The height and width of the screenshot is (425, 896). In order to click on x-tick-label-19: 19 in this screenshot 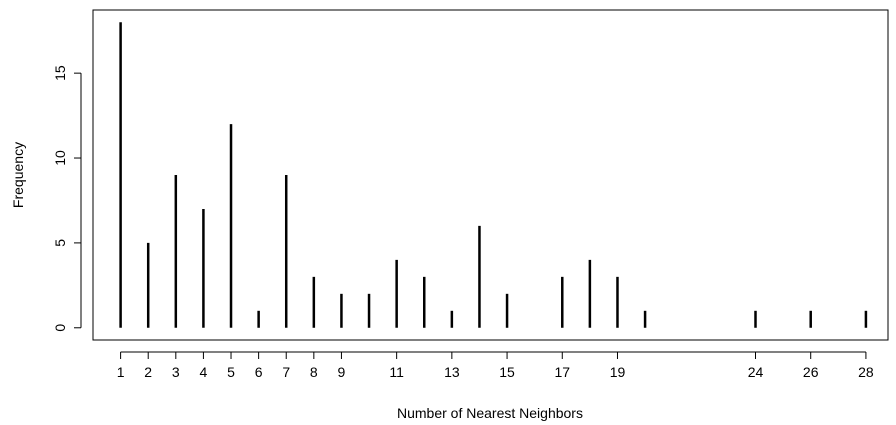, I will do `click(618, 372)`.